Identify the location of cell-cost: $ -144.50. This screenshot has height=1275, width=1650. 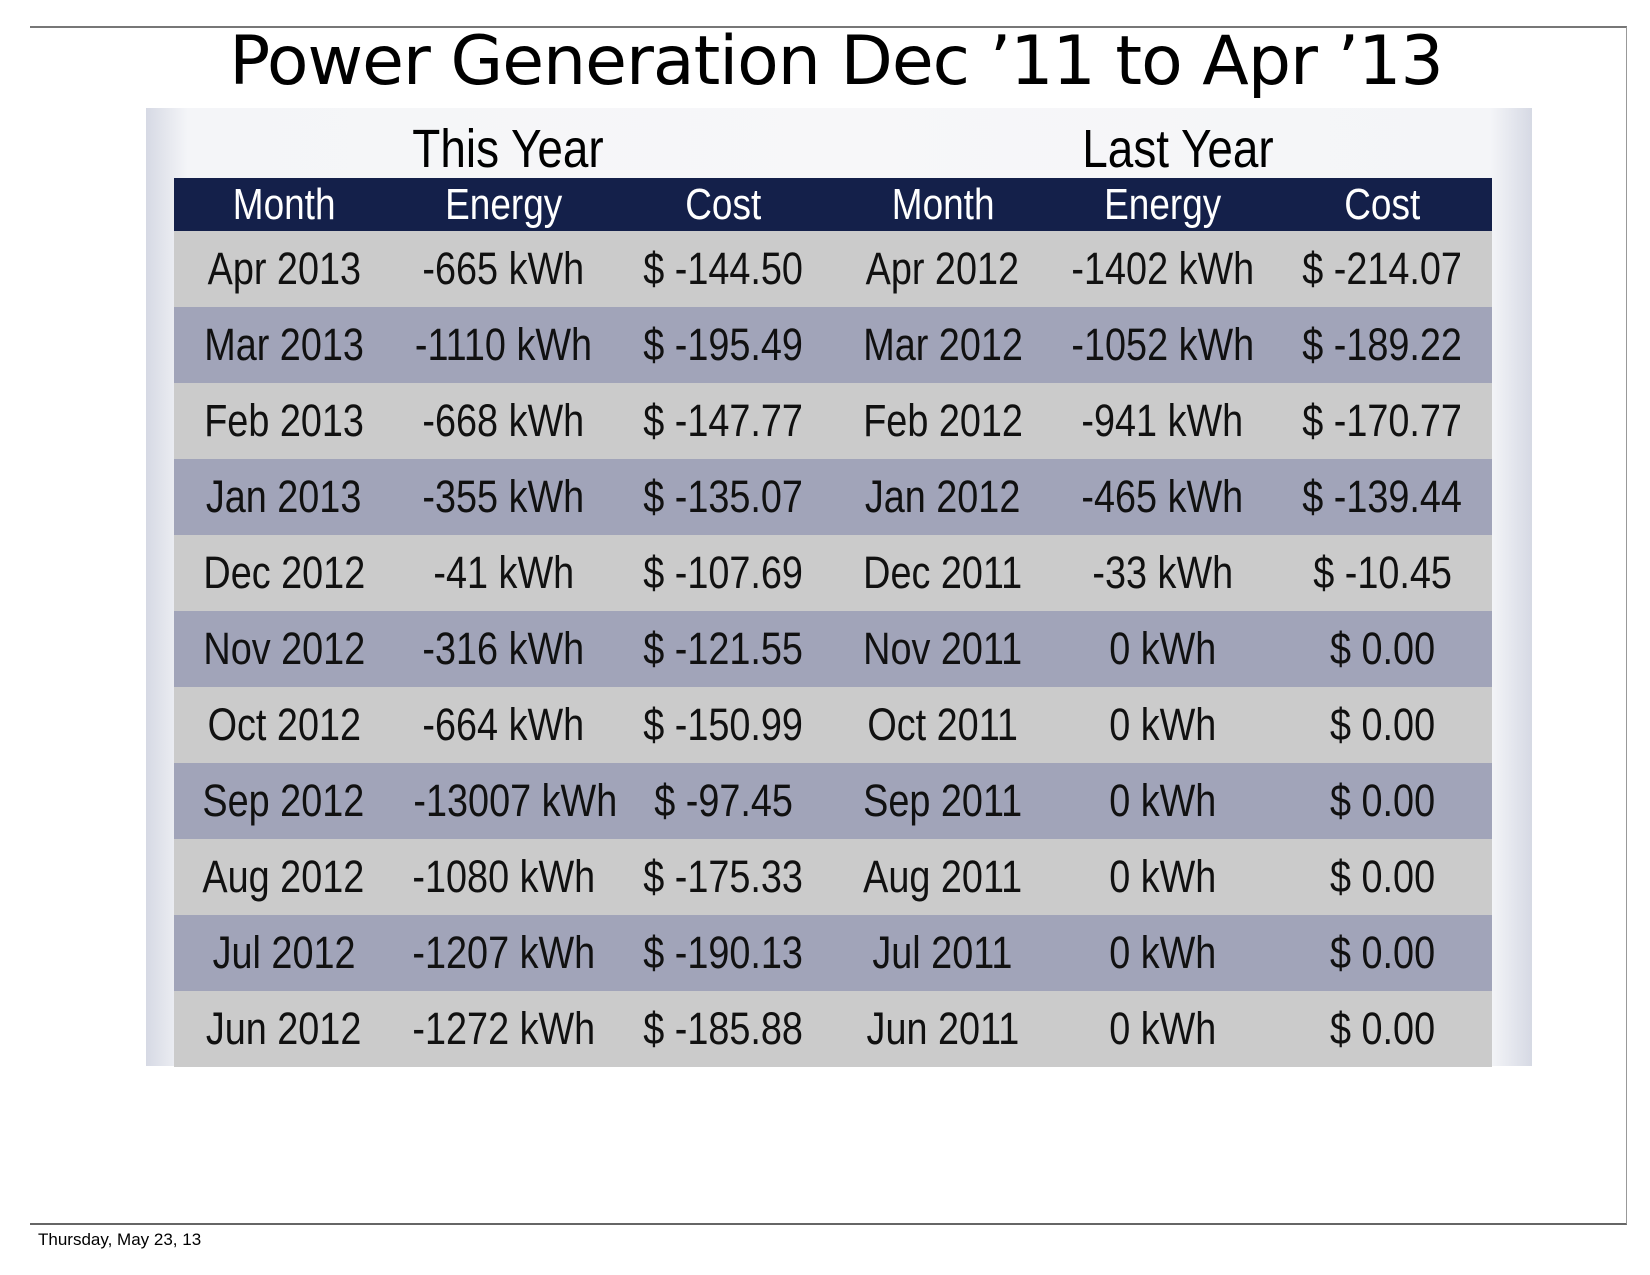
(723, 269).